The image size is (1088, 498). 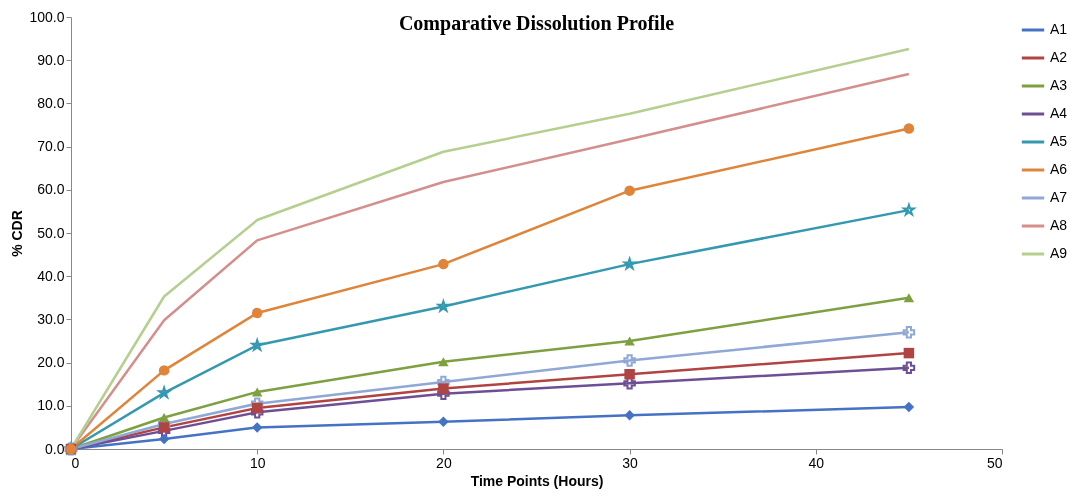 What do you see at coordinates (17, 233) in the screenshot?
I see `y-axis-title: % CDR` at bounding box center [17, 233].